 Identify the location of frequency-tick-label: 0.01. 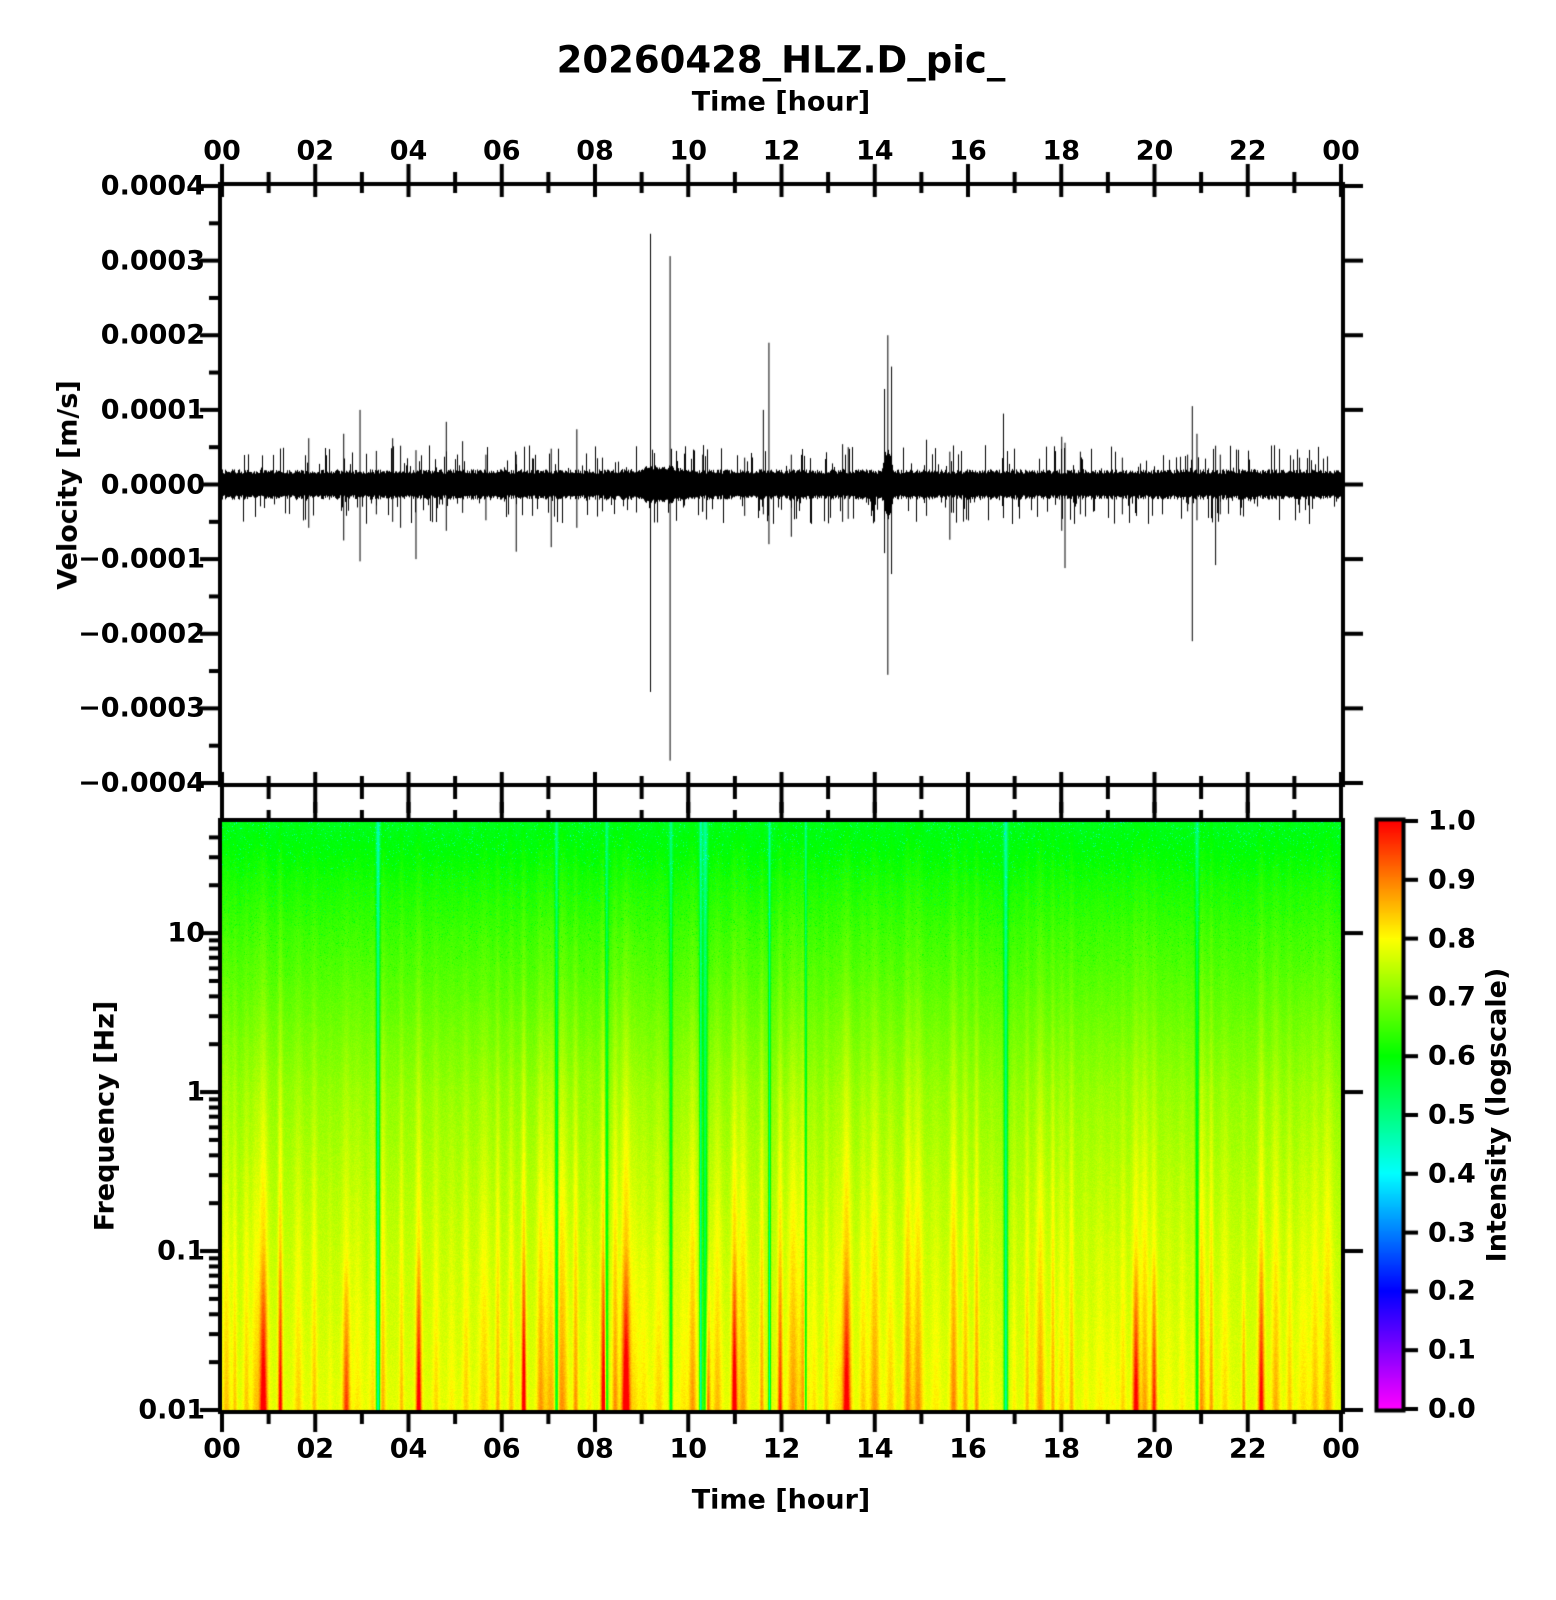
(171, 1410).